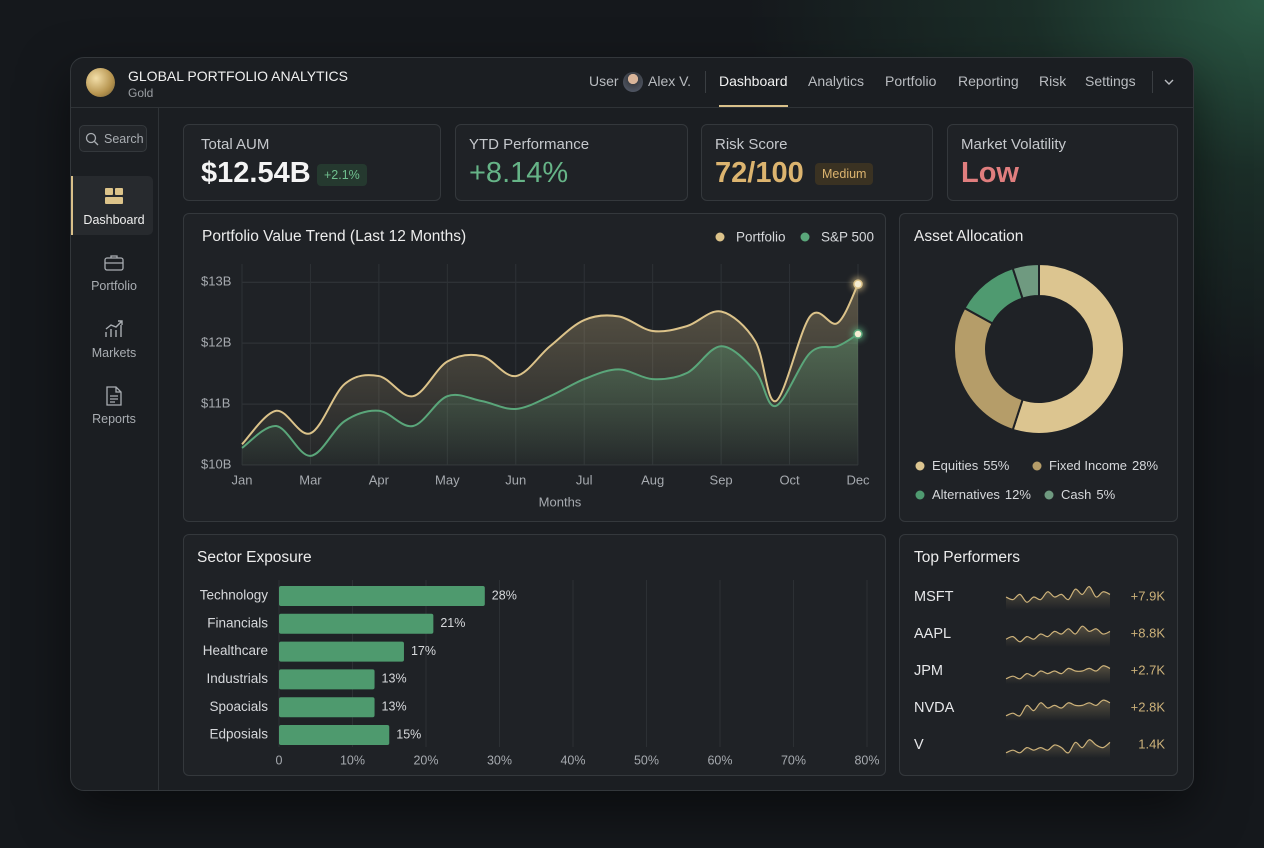 This screenshot has width=1264, height=848. Describe the element at coordinates (1148, 595) in the screenshot. I see `change-label: +7.9K` at that location.